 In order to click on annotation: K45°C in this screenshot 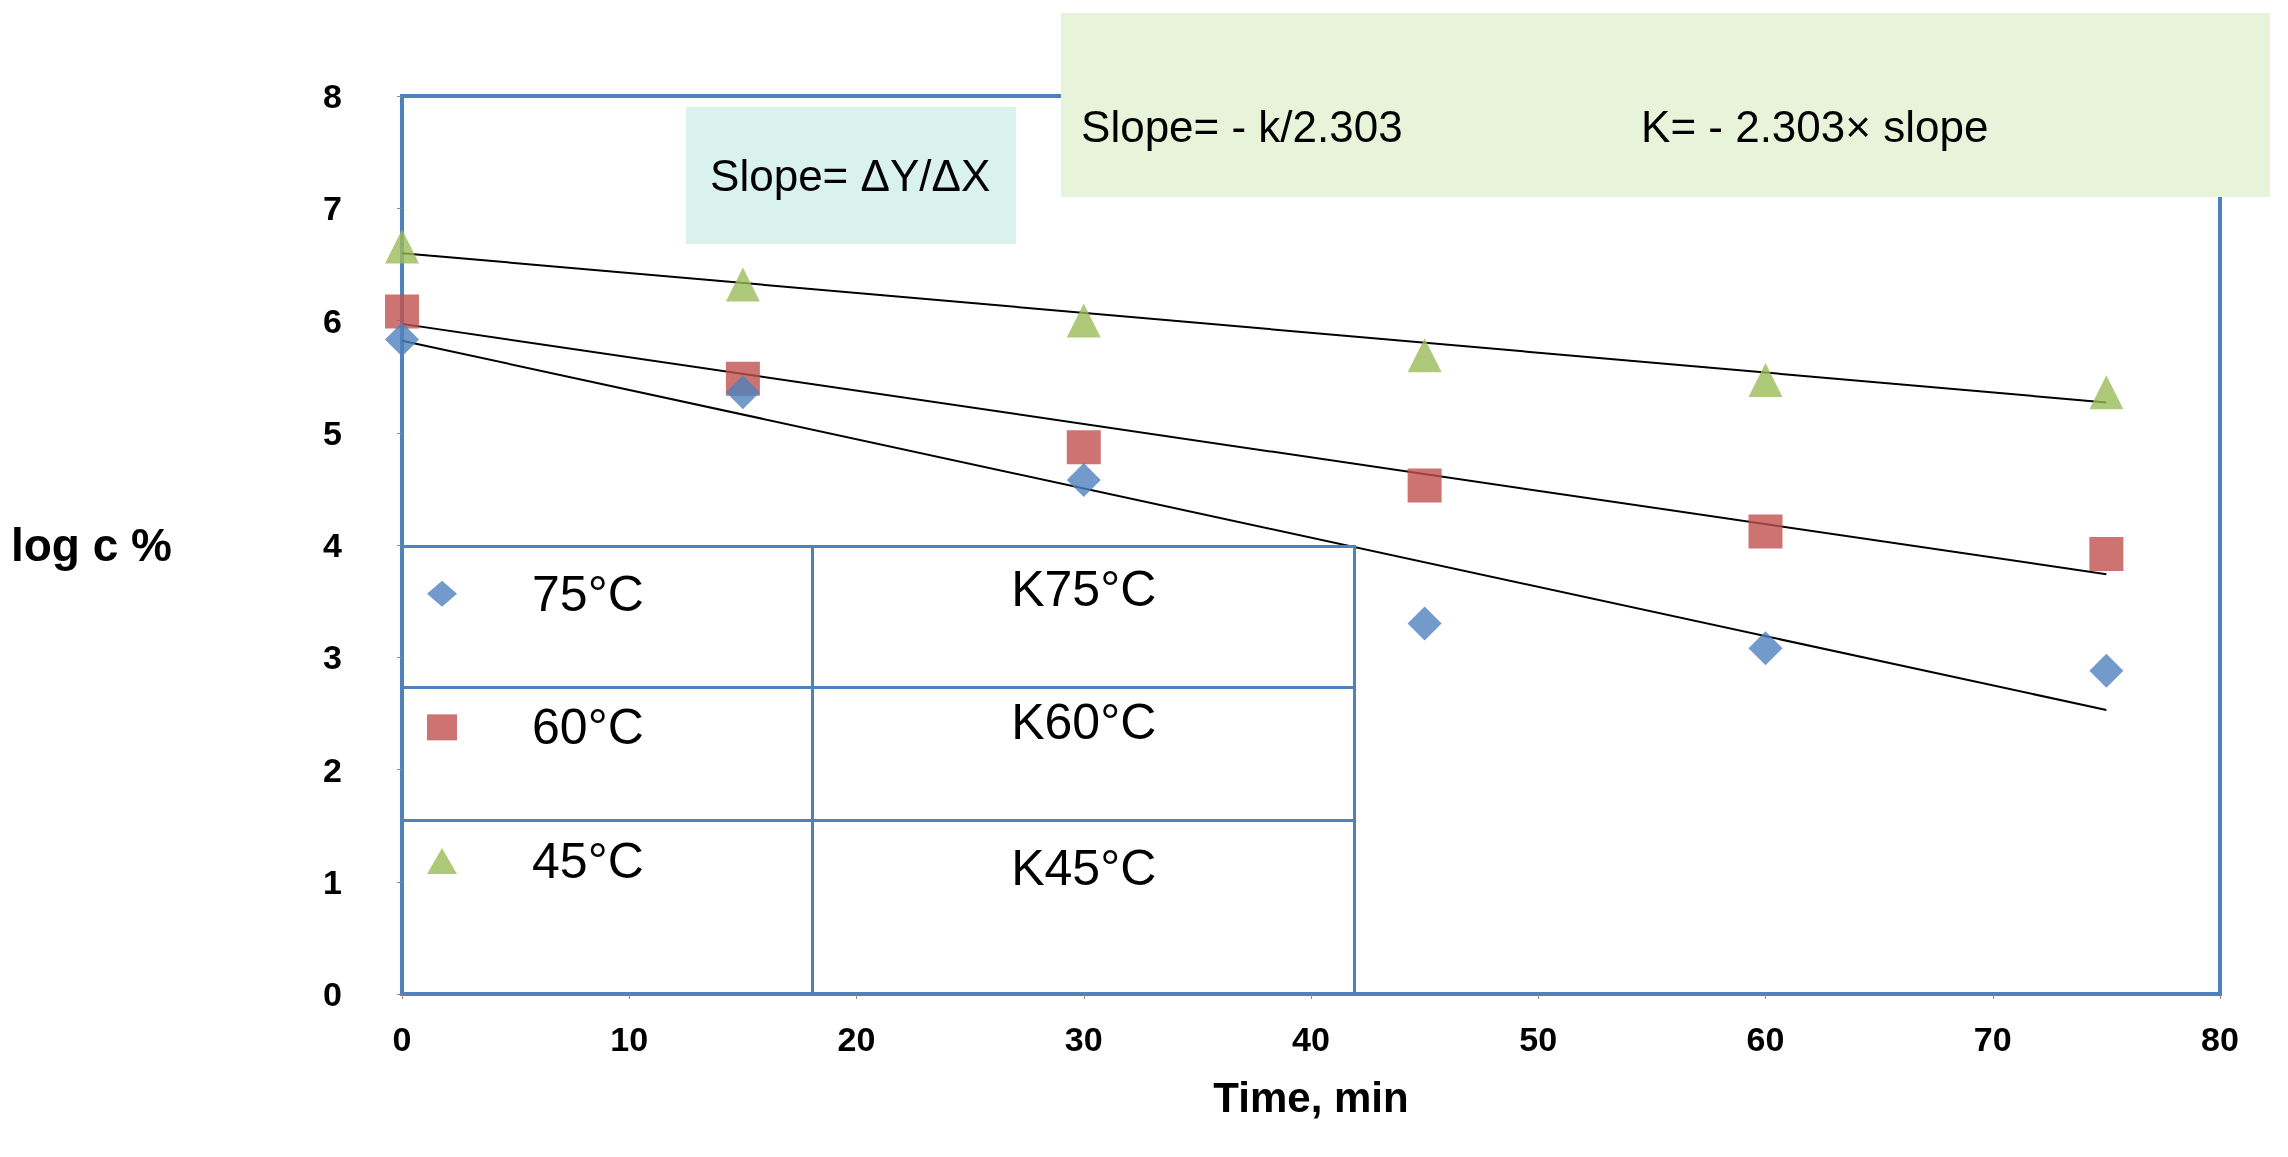, I will do `click(1084, 868)`.